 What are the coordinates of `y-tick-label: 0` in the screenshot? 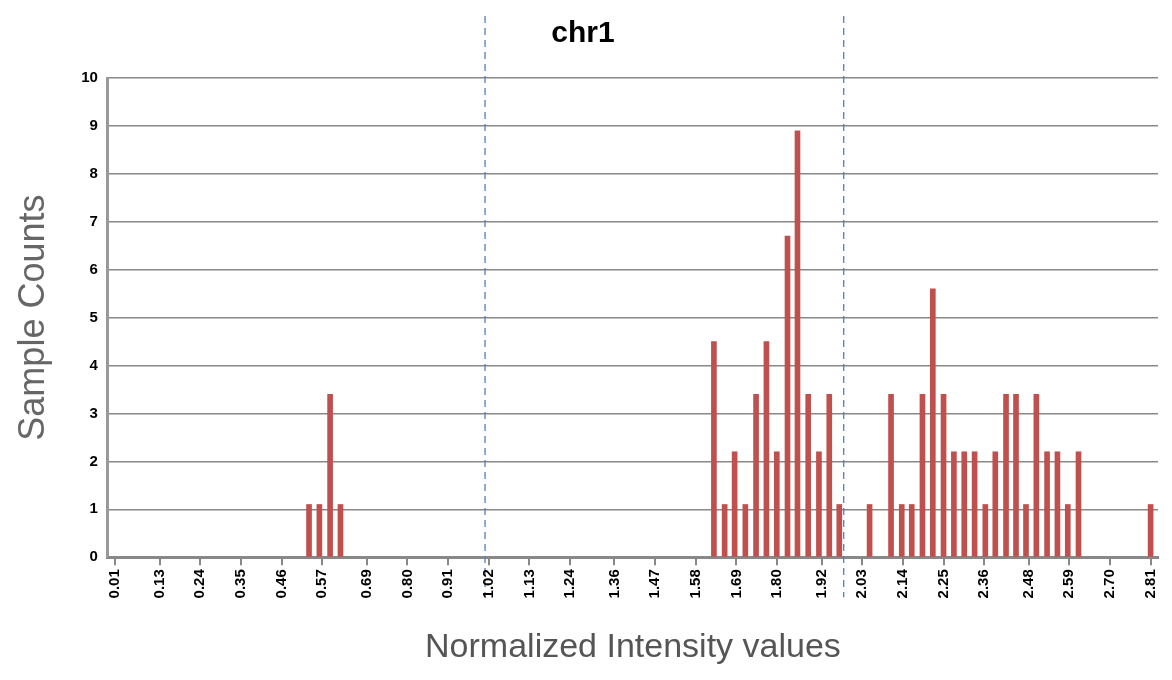 It's located at (93, 556).